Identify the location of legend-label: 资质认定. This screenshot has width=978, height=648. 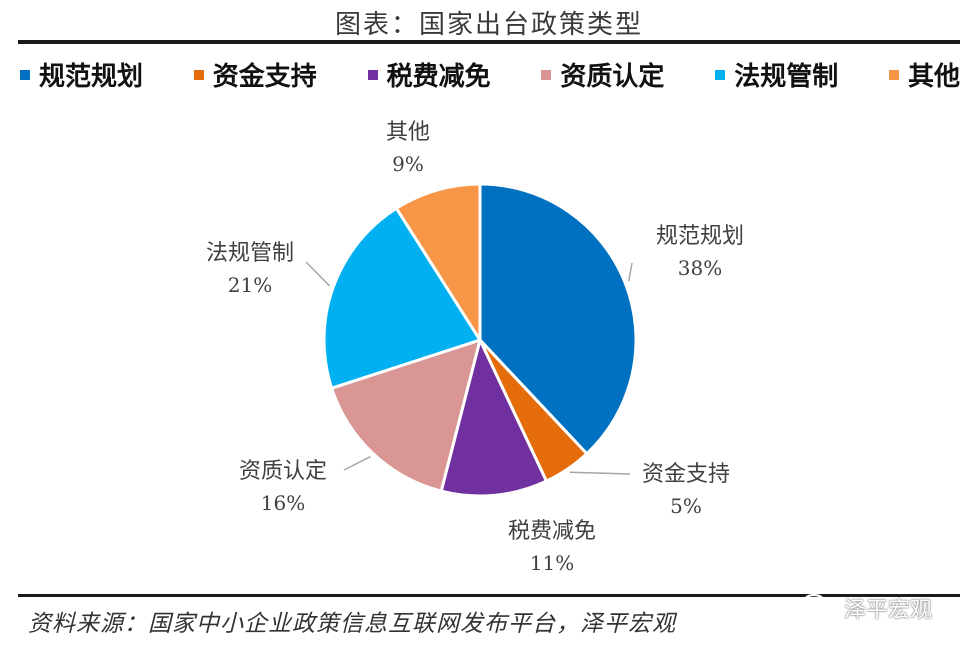
(612, 77).